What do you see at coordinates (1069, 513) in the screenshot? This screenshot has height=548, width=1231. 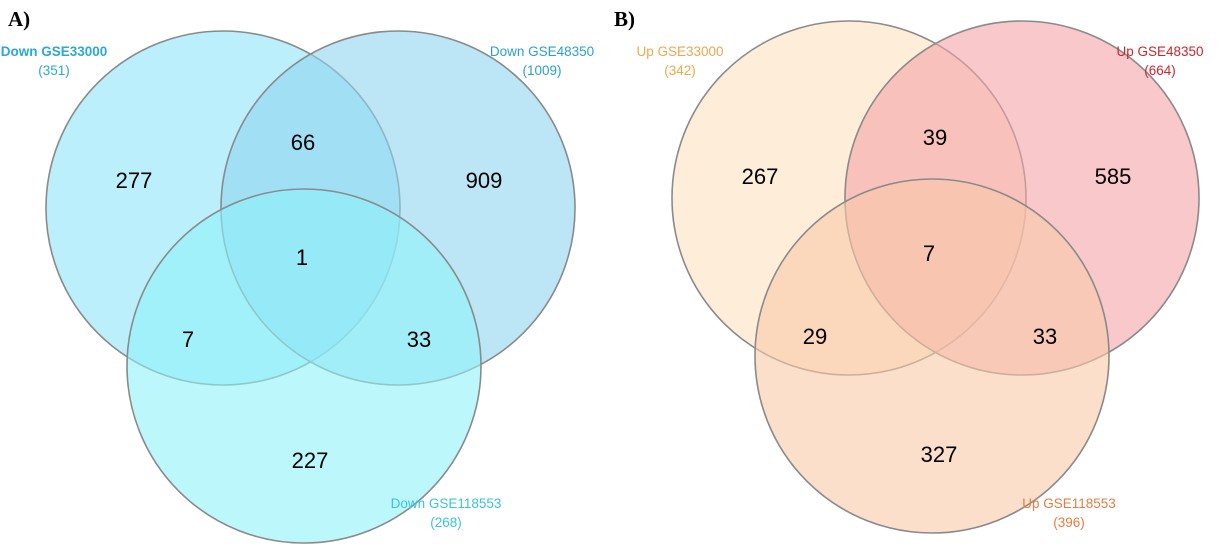 I see `set-label-up-gse118553: Up GSE118553 (396)` at bounding box center [1069, 513].